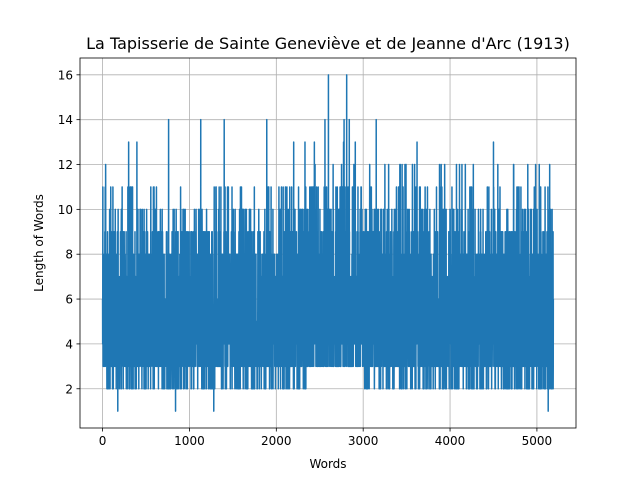  What do you see at coordinates (276, 441) in the screenshot?
I see `x-tick-label: 2000` at bounding box center [276, 441].